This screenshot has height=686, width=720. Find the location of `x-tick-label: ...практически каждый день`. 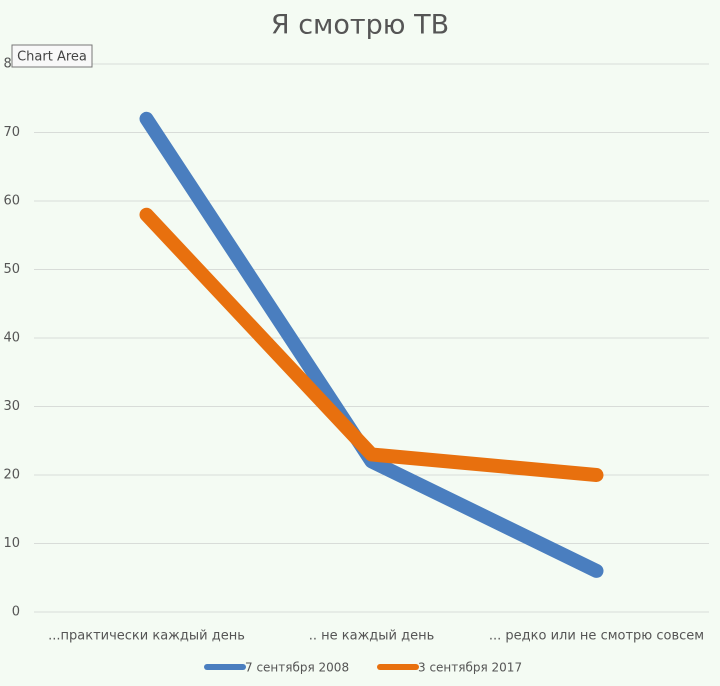

x-tick-label: ...практически каждый день is located at coordinates (146, 636).